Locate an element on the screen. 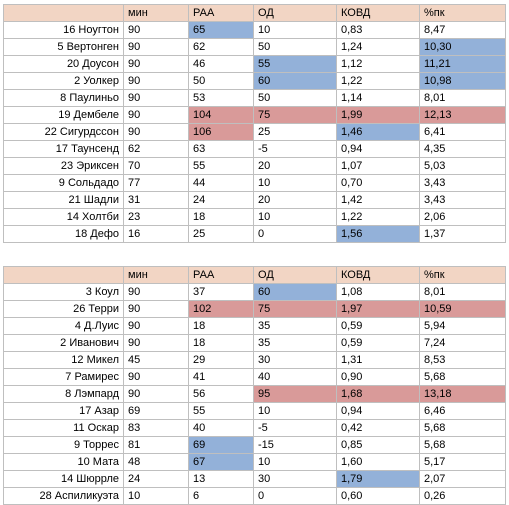 The height and width of the screenshot is (505, 509). table-row: 8 Лэмпард 90 56 95 1,68 13,18 is located at coordinates (254, 394).